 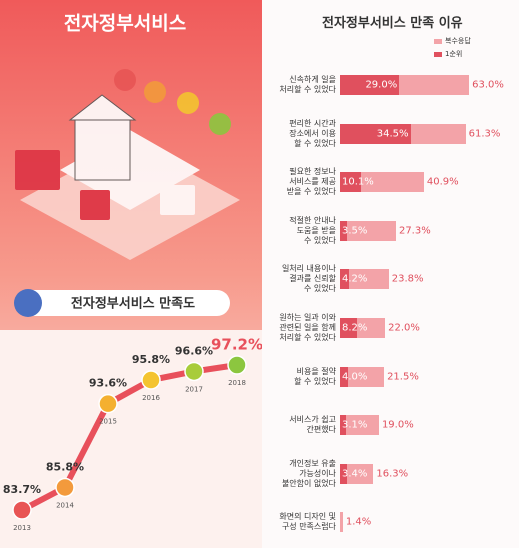 What do you see at coordinates (442, 182) in the screenshot?
I see `data-label: 40.9%` at bounding box center [442, 182].